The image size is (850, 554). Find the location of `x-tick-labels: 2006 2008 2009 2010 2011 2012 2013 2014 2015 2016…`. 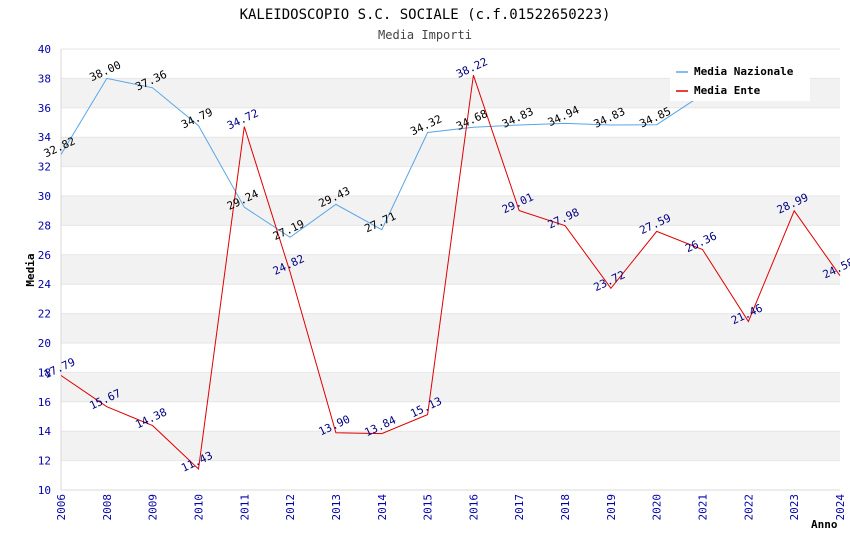

x-tick-labels: 2006 2008 2009 2010 2011 2012 2013 2014 2015 2016… is located at coordinates (451, 507).